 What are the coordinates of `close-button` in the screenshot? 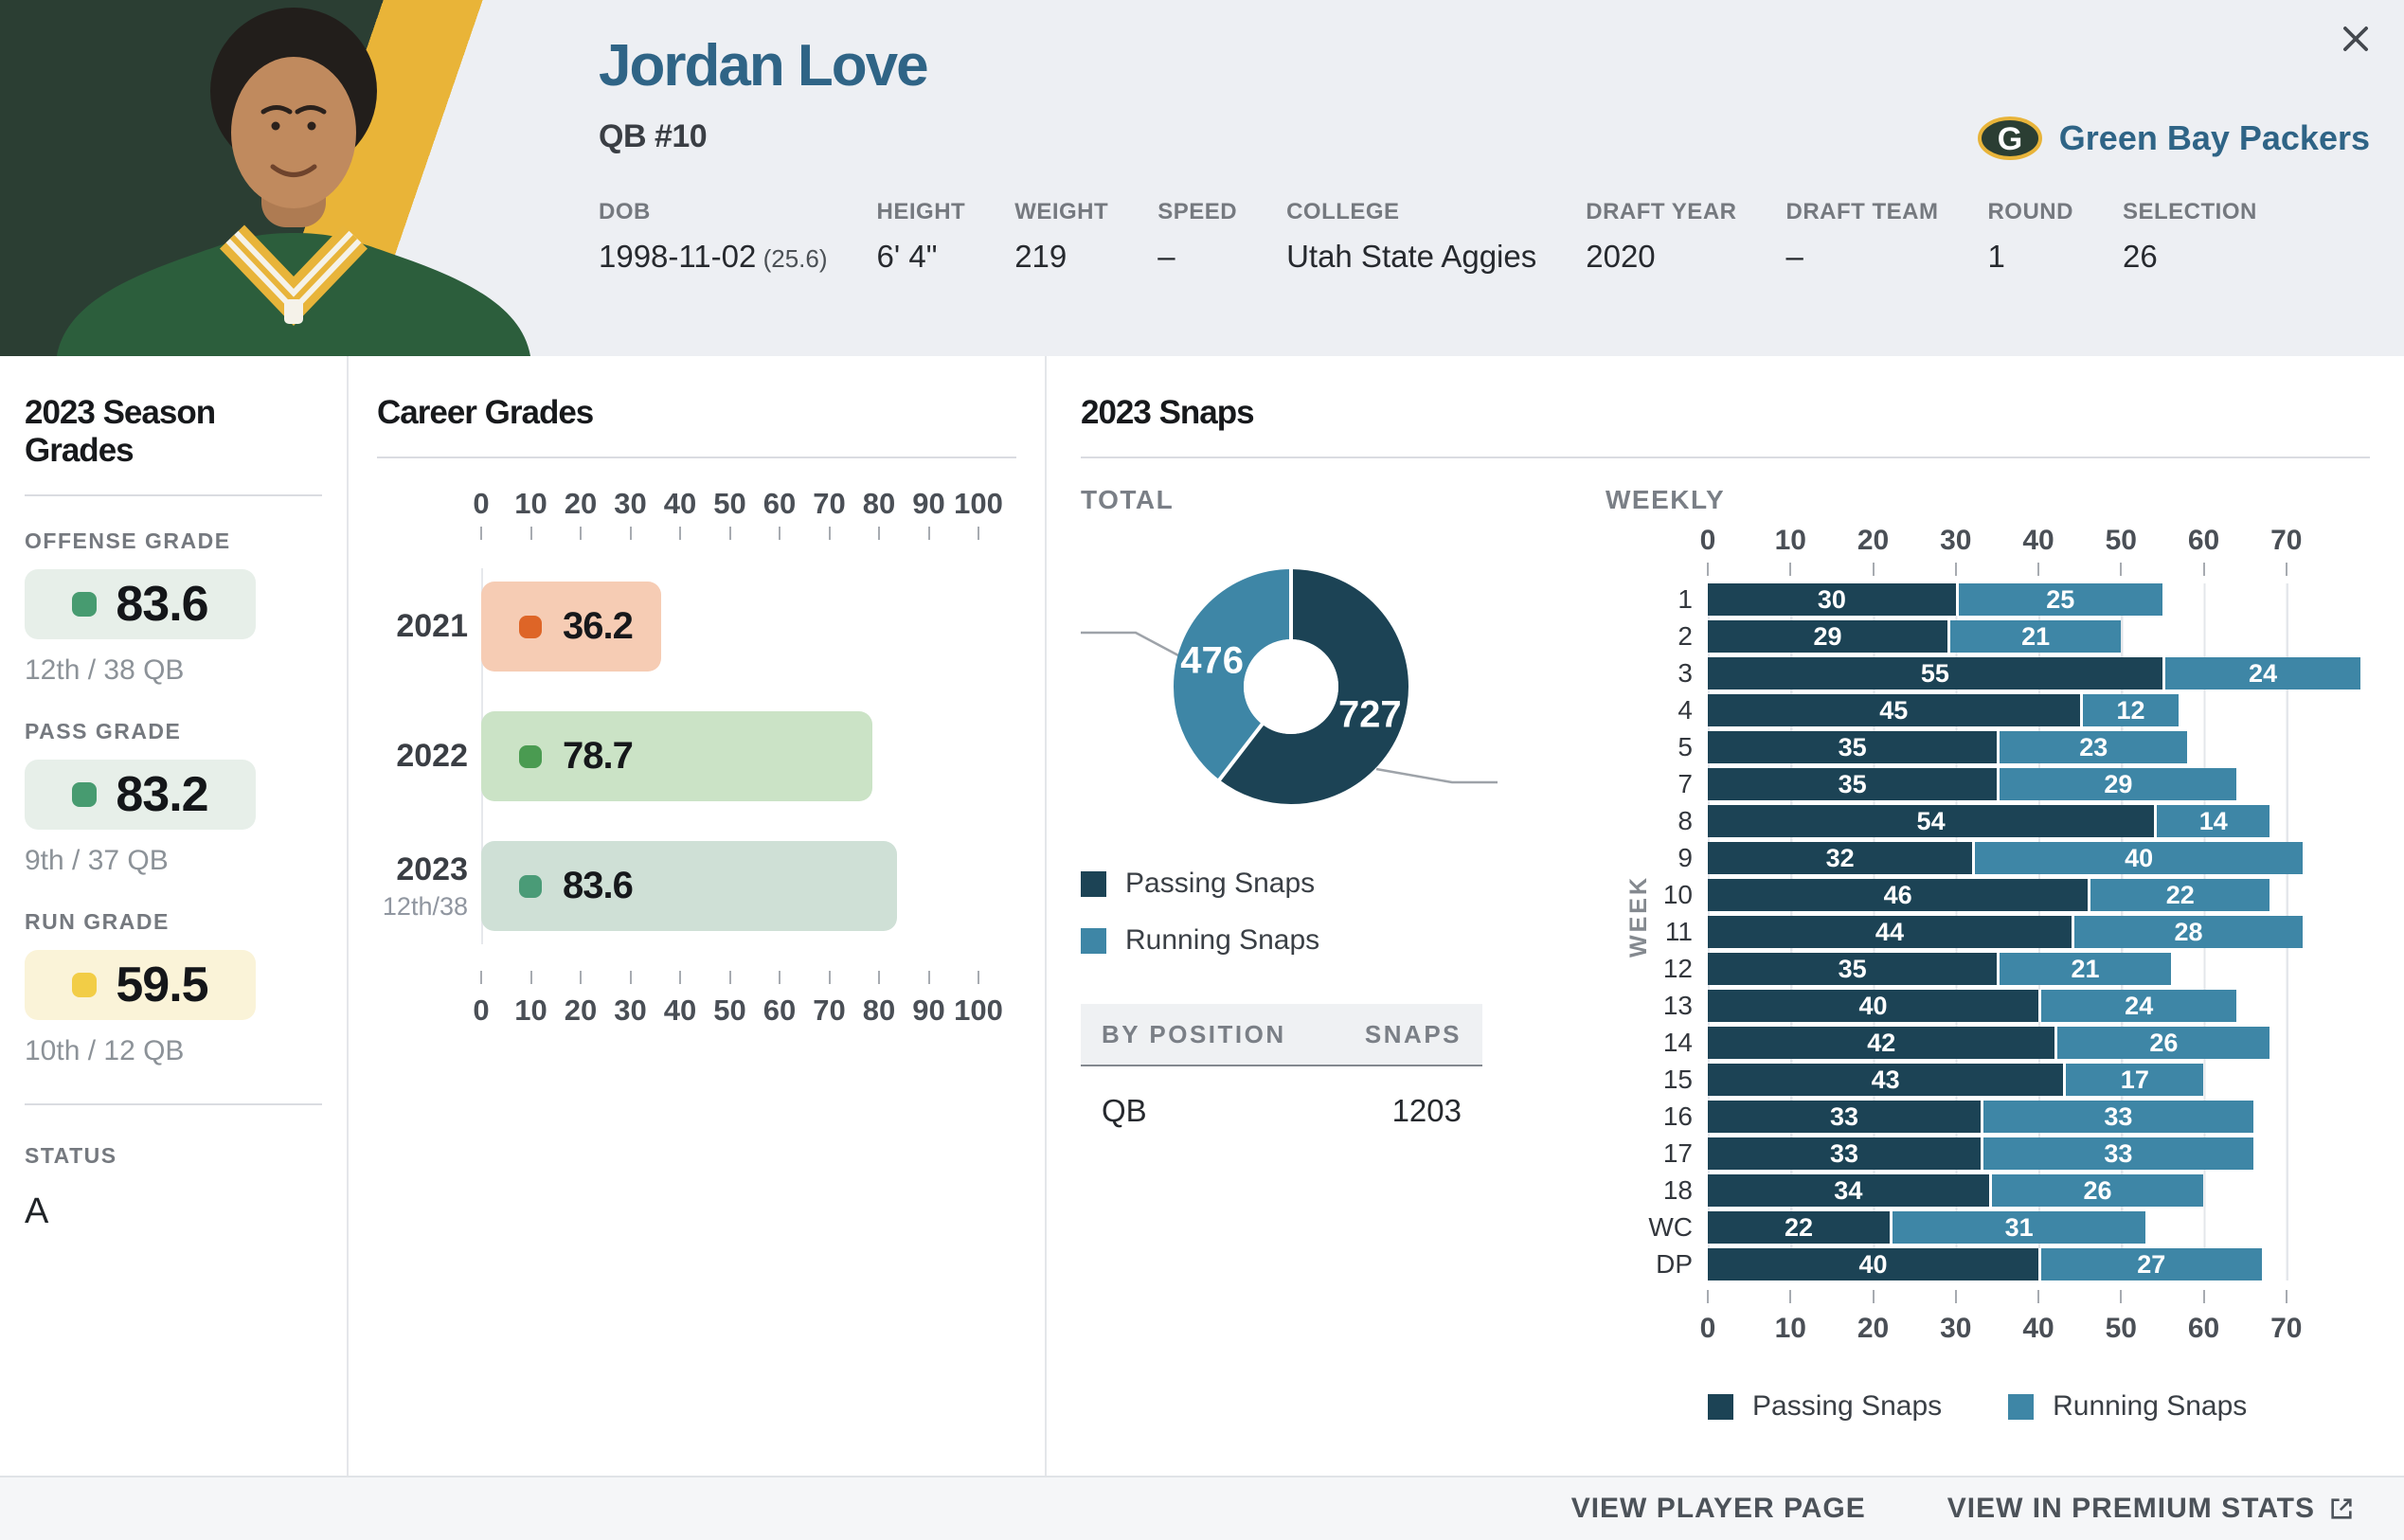 It's located at (2355, 38).